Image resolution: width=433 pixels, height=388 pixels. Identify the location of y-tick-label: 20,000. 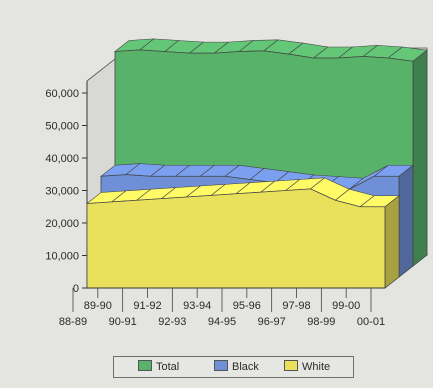
(62, 224).